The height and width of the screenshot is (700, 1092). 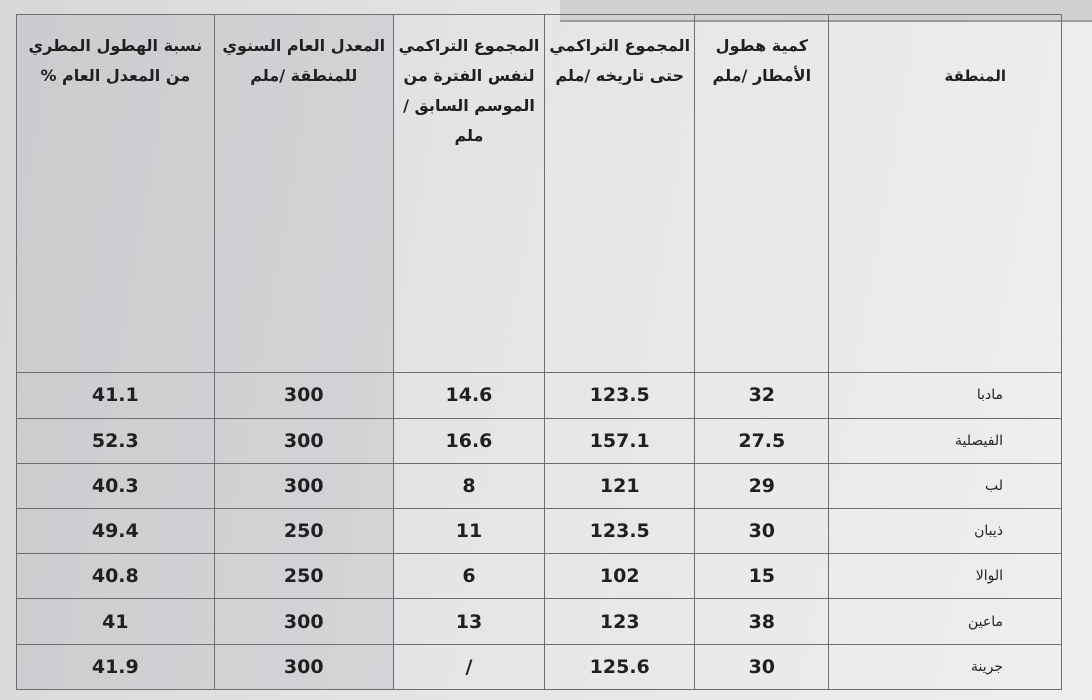 What do you see at coordinates (945, 193) in the screenshot?
I see `header-region: المنطقة` at bounding box center [945, 193].